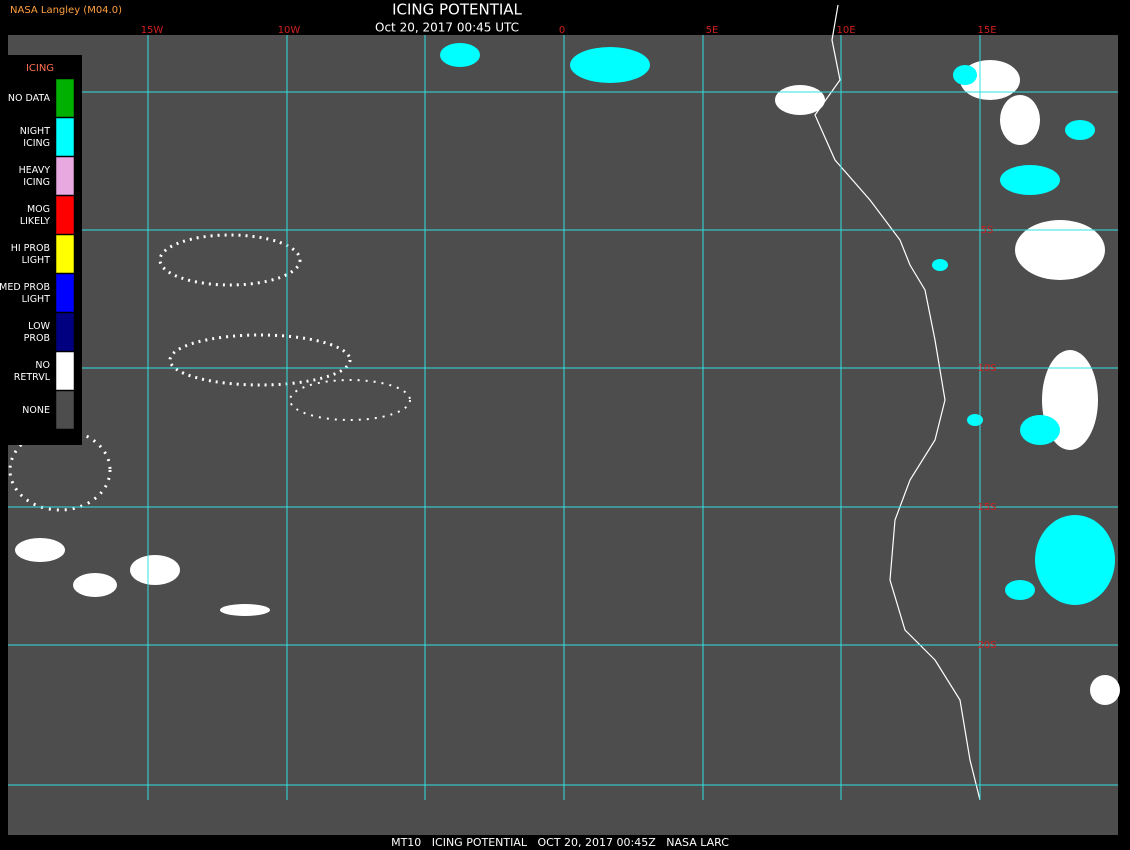  What do you see at coordinates (447, 28) in the screenshot?
I see `map-subtitle: Oct 20, 2017 00:45 UTC` at bounding box center [447, 28].